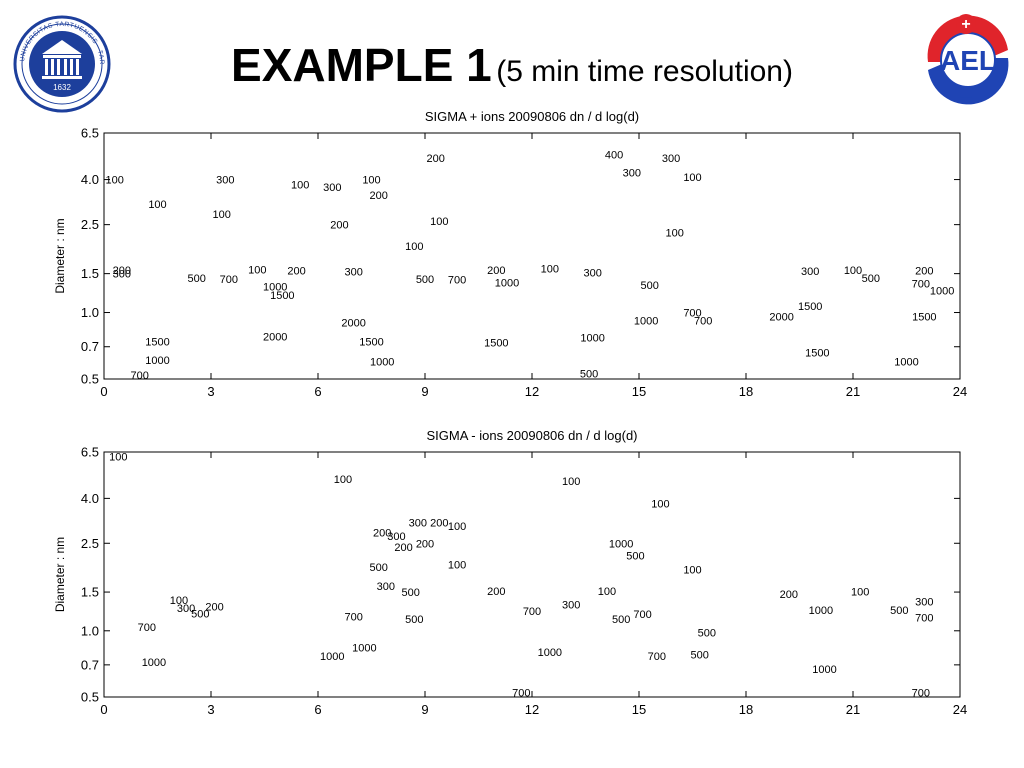  I want to click on x-tick-label: 3, so click(210, 391).